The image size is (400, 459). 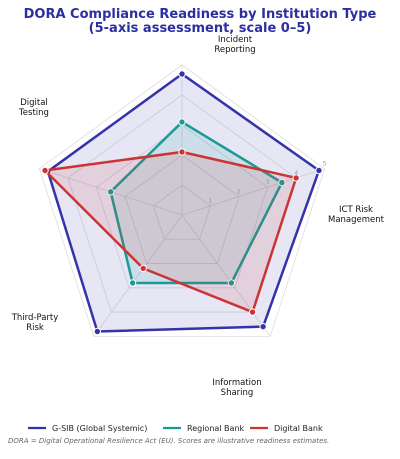 I want to click on tick-label-3: 3, so click(x=268, y=182).